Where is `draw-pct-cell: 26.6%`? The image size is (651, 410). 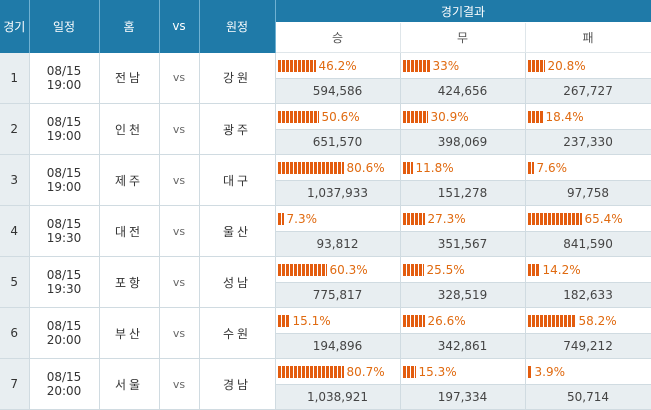 draw-pct-cell: 26.6% is located at coordinates (463, 320).